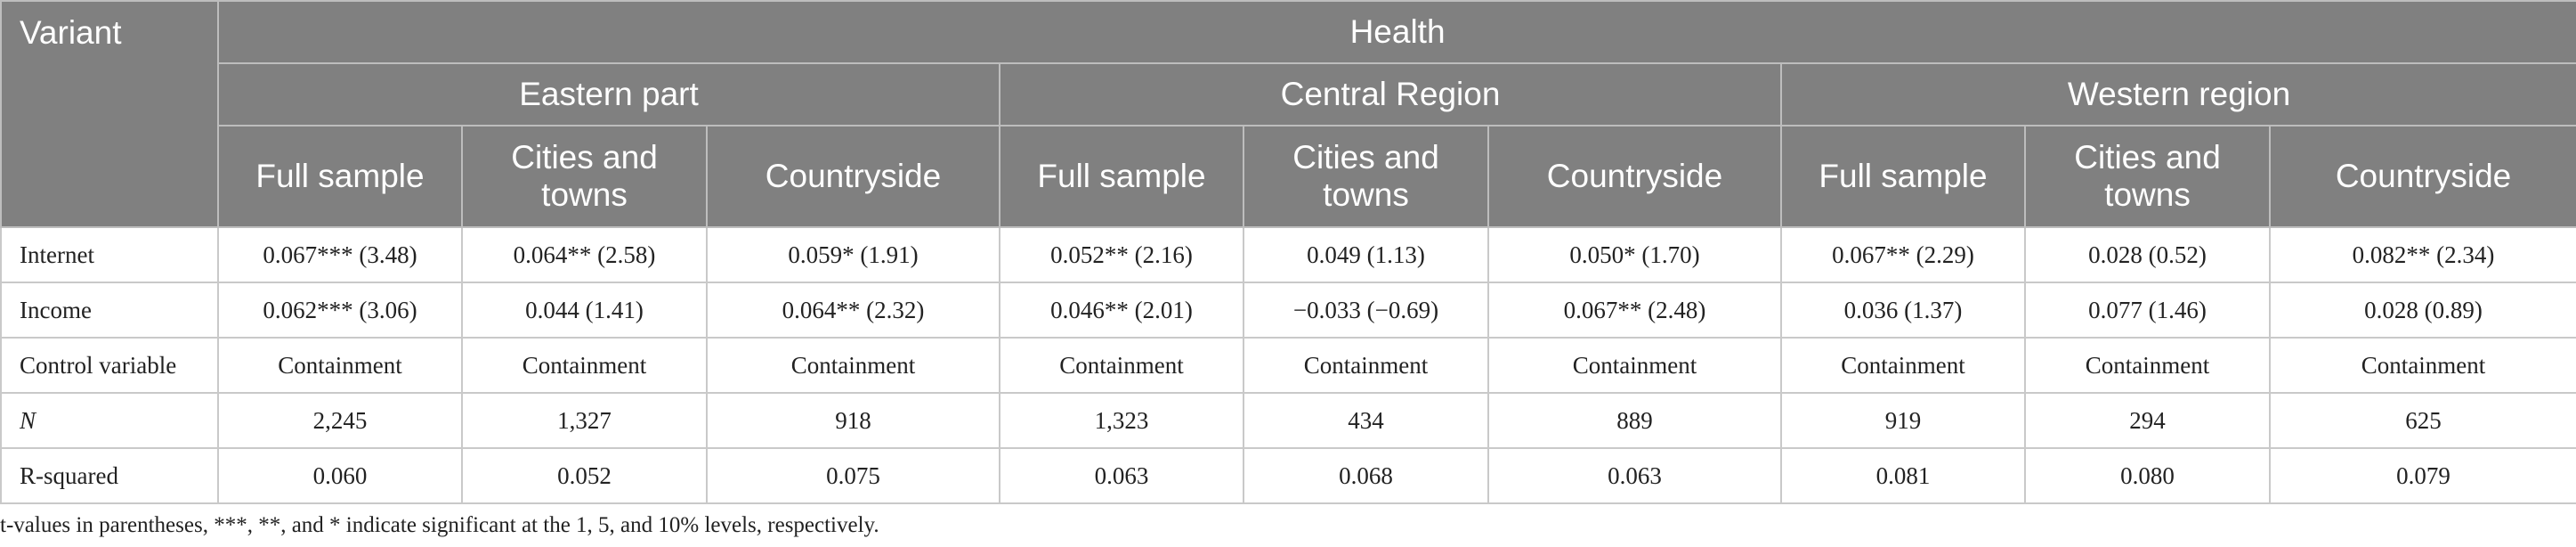  What do you see at coordinates (2422, 475) in the screenshot?
I see `table-cell: 0.079` at bounding box center [2422, 475].